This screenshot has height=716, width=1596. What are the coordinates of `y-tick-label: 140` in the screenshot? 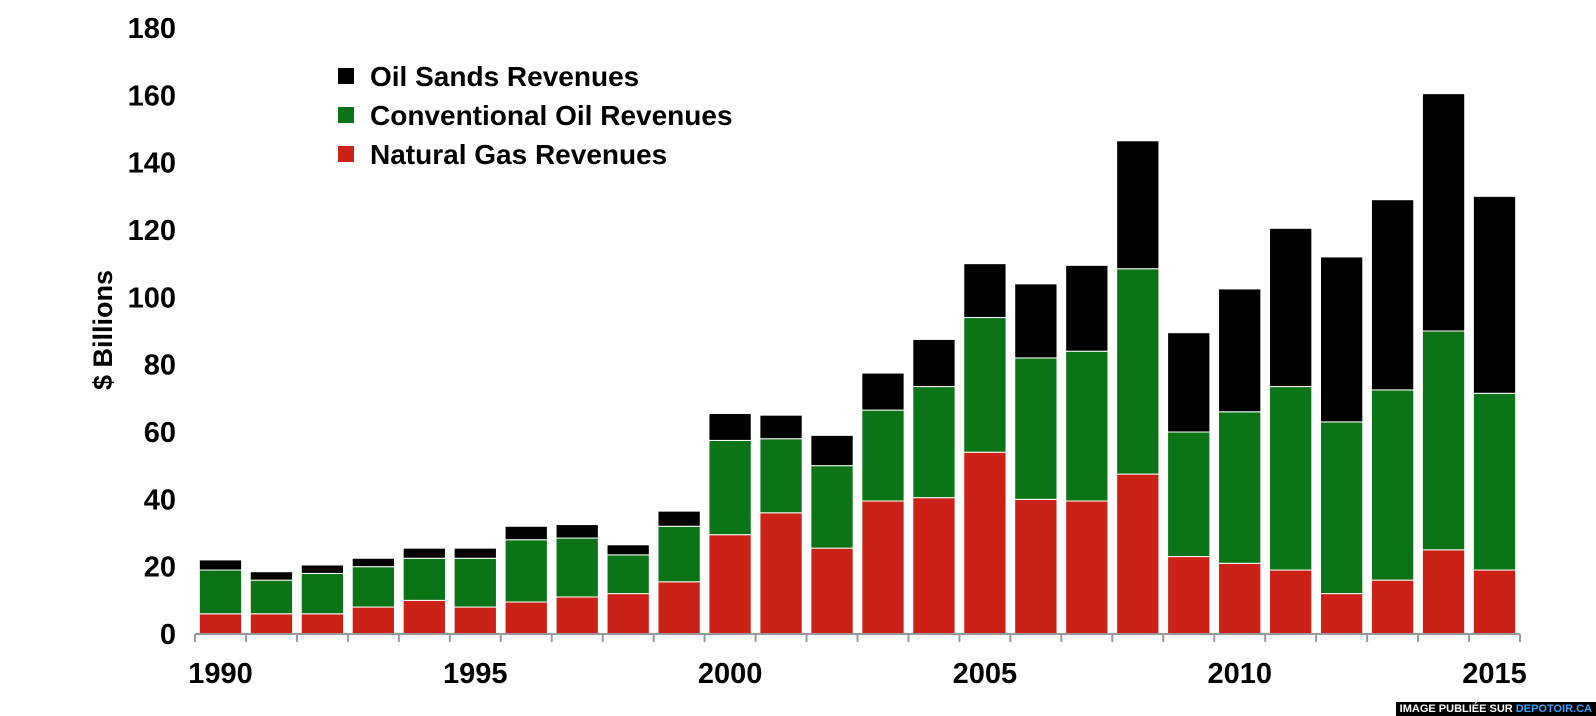 It's located at (152, 164).